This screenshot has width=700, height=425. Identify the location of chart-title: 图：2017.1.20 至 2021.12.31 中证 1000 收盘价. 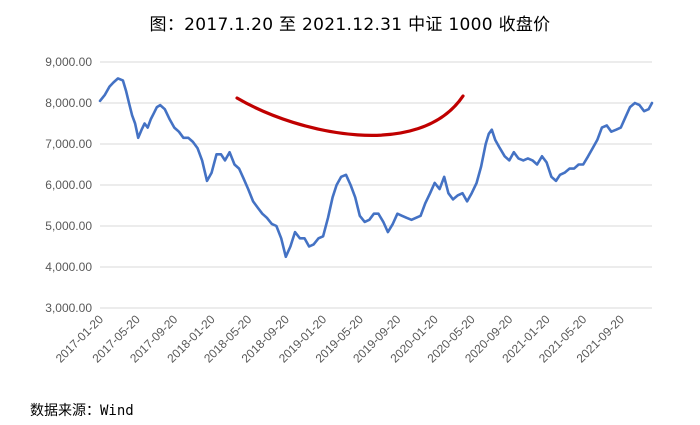
(350, 25).